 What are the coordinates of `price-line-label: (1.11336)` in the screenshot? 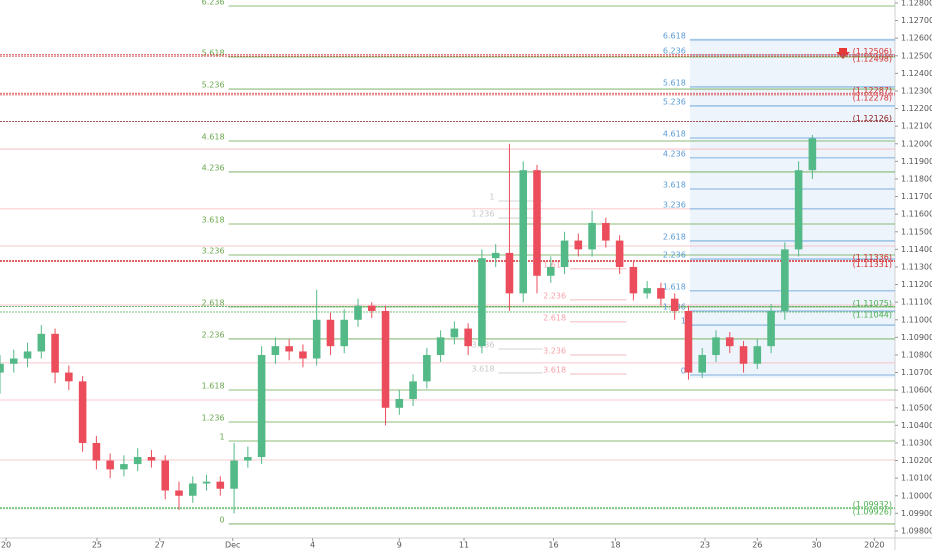 It's located at (872, 257).